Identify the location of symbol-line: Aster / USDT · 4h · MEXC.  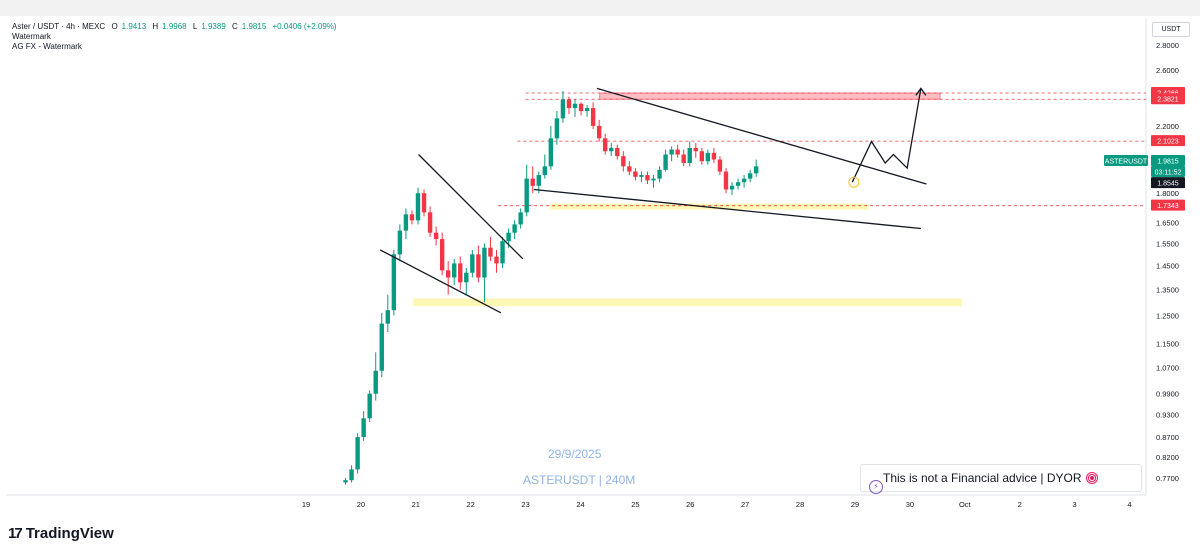
(59, 26).